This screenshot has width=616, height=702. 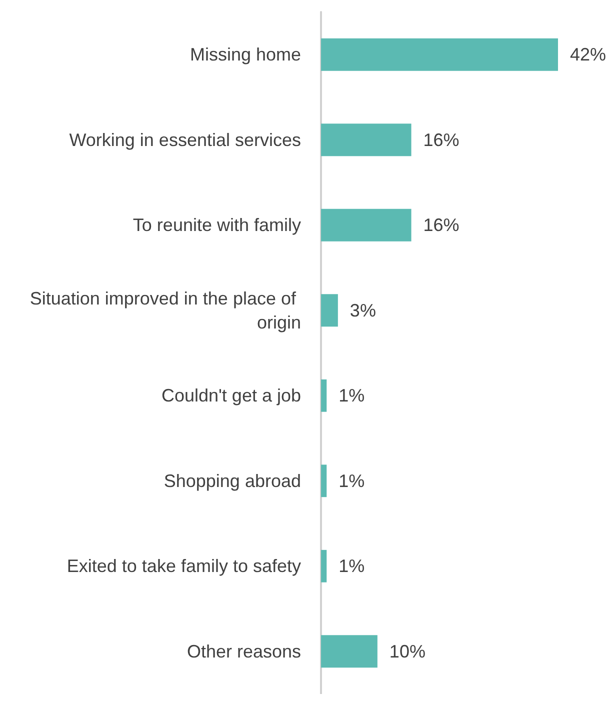 What do you see at coordinates (231, 396) in the screenshot?
I see `y-tick-label: Couldn't get a job` at bounding box center [231, 396].